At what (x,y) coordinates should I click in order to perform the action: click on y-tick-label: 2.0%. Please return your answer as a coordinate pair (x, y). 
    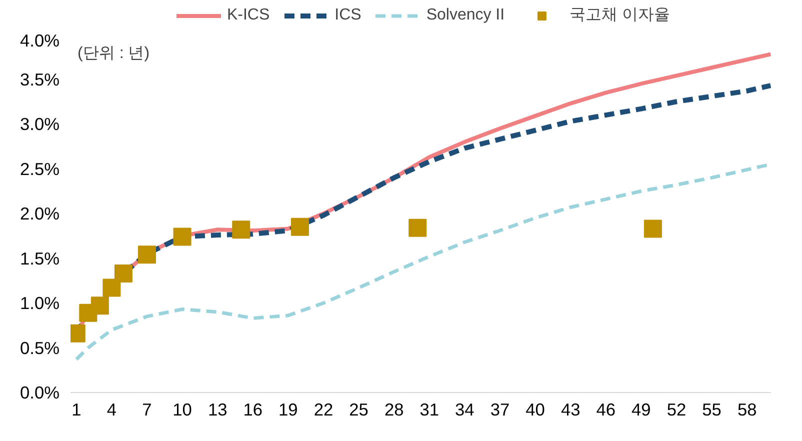
    Looking at the image, I should click on (40, 214).